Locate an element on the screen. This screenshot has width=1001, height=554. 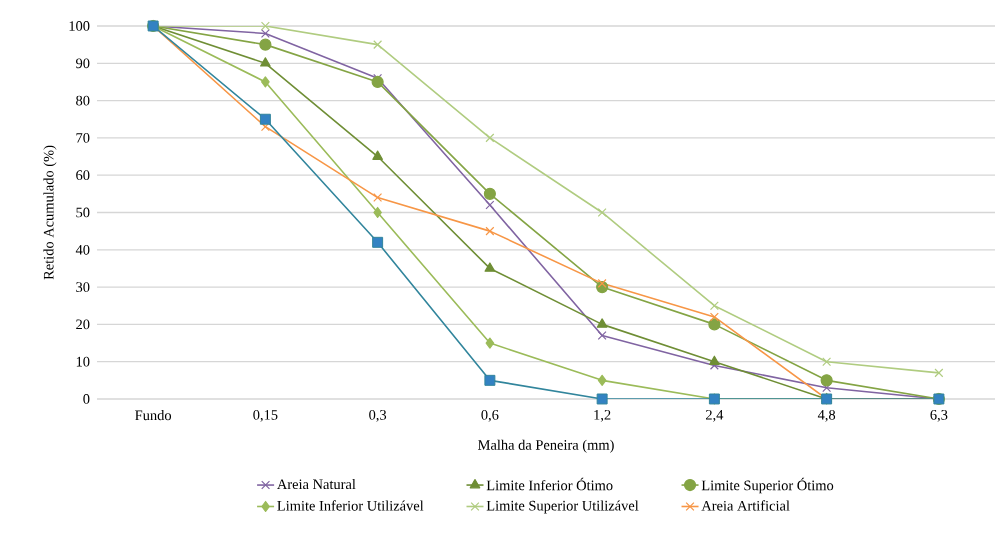
y-tick-label: 20 is located at coordinates (83, 324).